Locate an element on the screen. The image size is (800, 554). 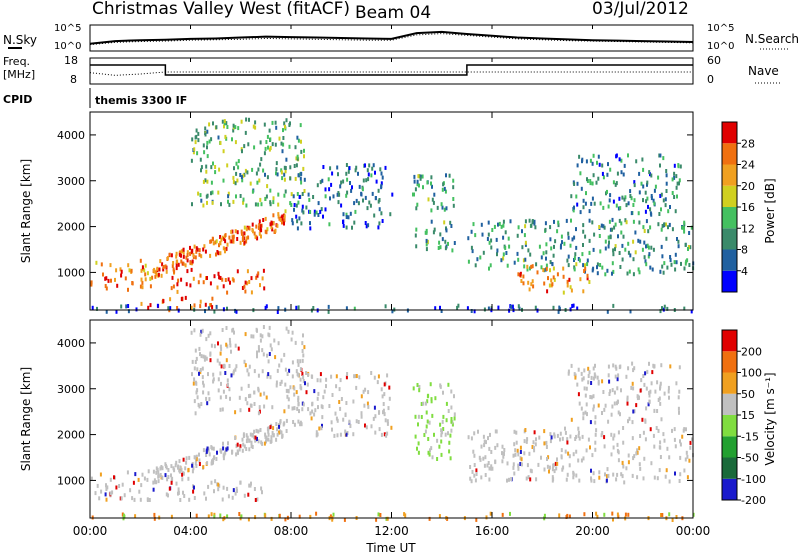
freq-ytick-top: 18 is located at coordinates (71, 60).